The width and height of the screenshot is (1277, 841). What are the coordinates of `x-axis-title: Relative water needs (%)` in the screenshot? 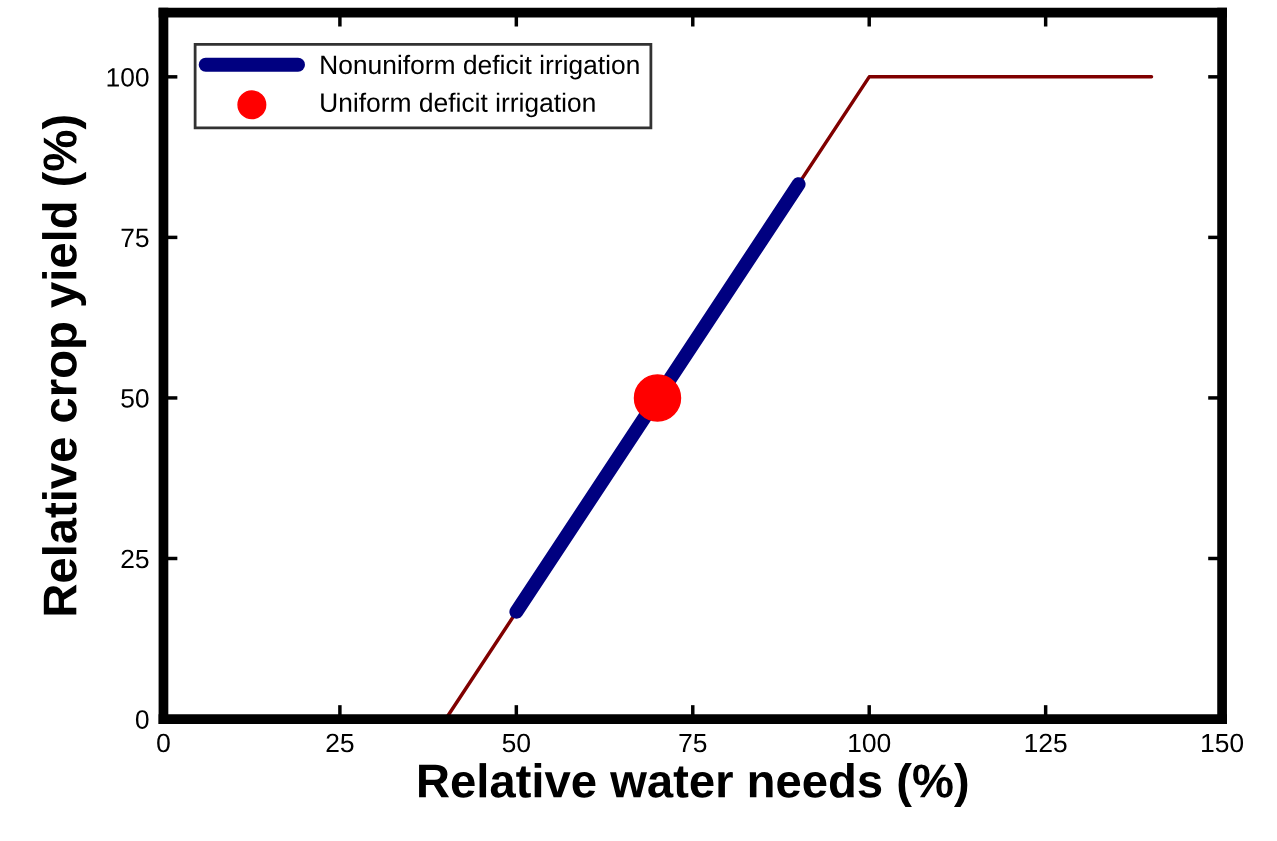 It's located at (693, 785).